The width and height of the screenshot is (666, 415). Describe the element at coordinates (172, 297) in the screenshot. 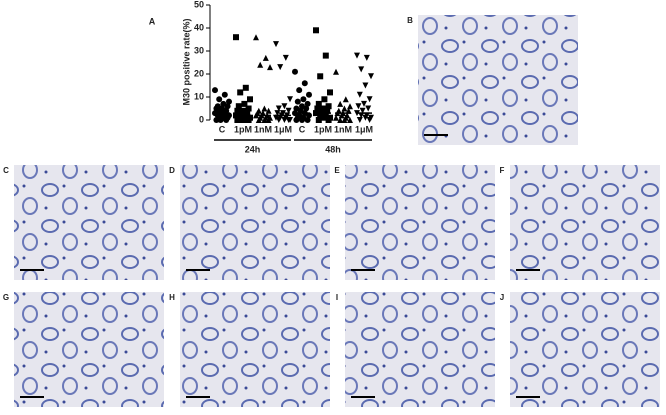

I see `panel-label: H` at that location.